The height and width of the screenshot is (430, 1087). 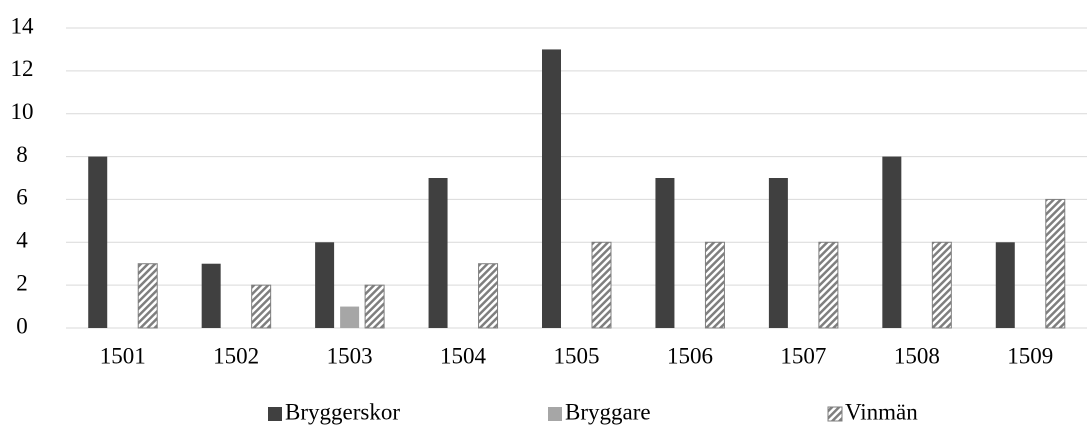 I want to click on x-tick-label: 1501, so click(x=123, y=355).